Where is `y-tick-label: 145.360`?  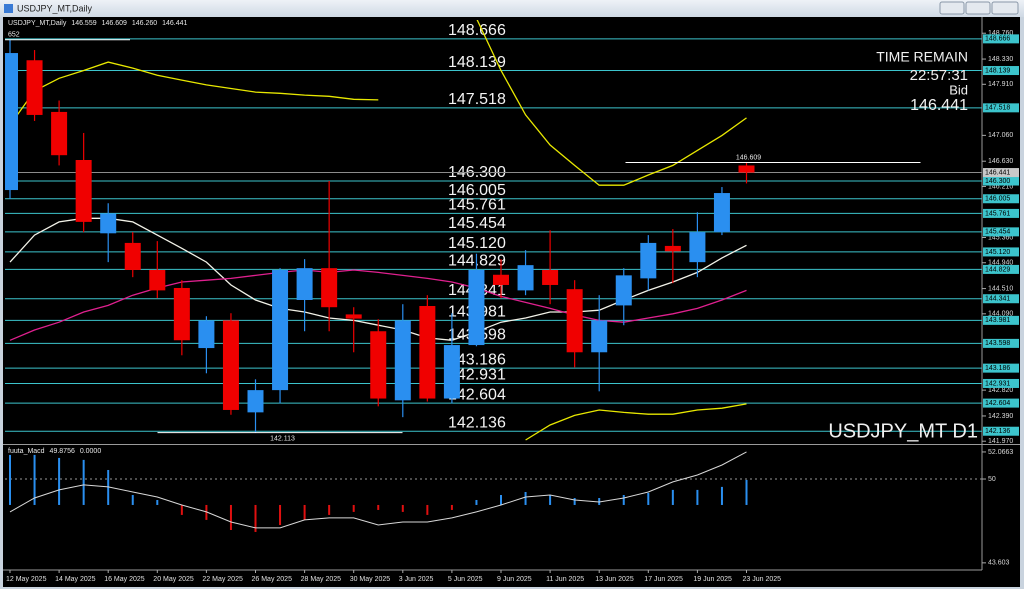 y-tick-label: 145.360 is located at coordinates (1000, 237).